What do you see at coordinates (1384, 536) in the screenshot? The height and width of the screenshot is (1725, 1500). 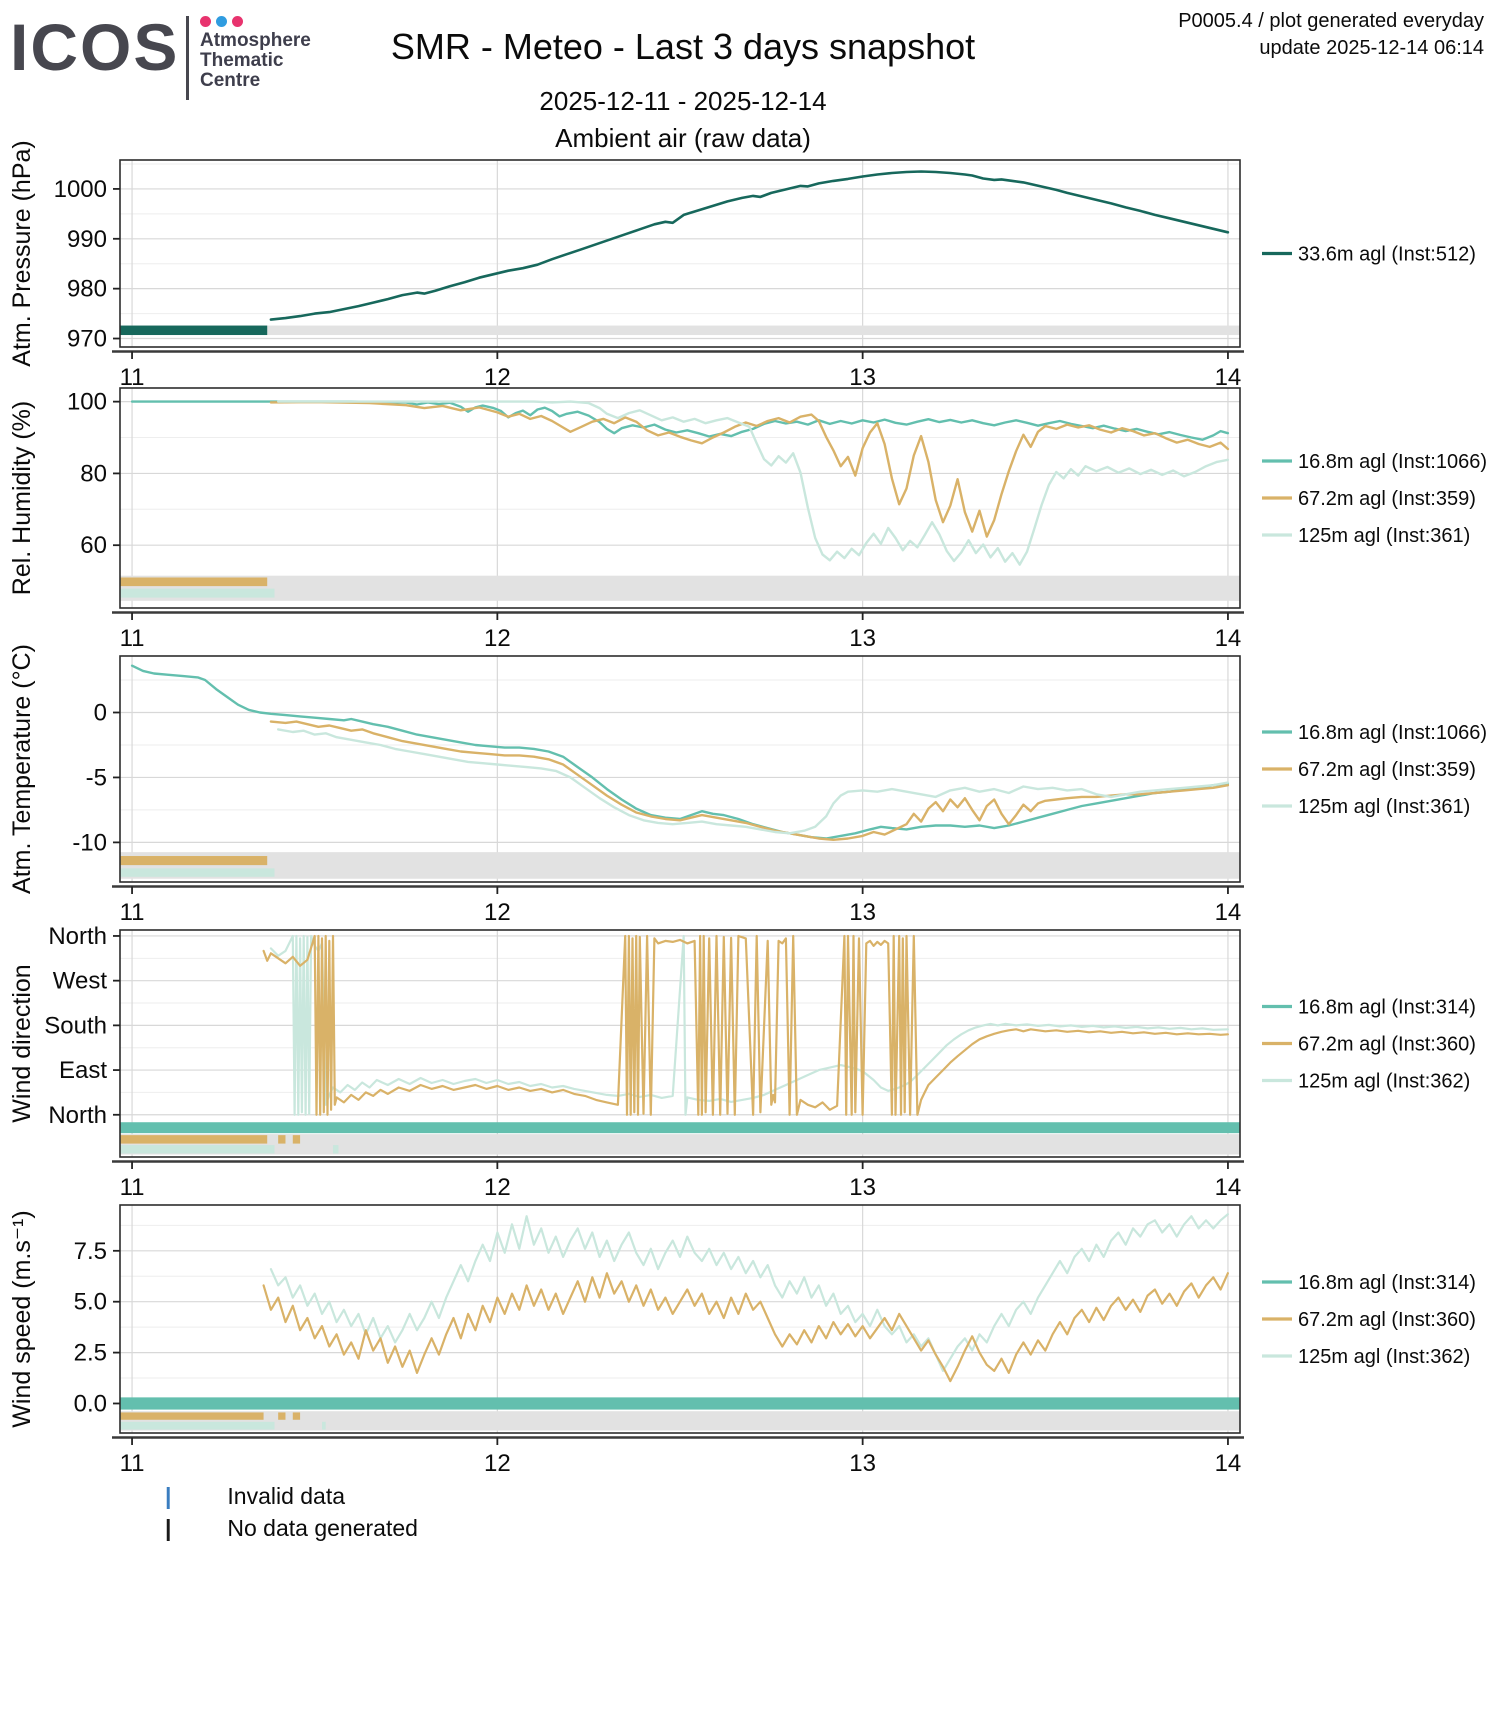 I see `legend-label: 125m agl (Inst:361)` at bounding box center [1384, 536].